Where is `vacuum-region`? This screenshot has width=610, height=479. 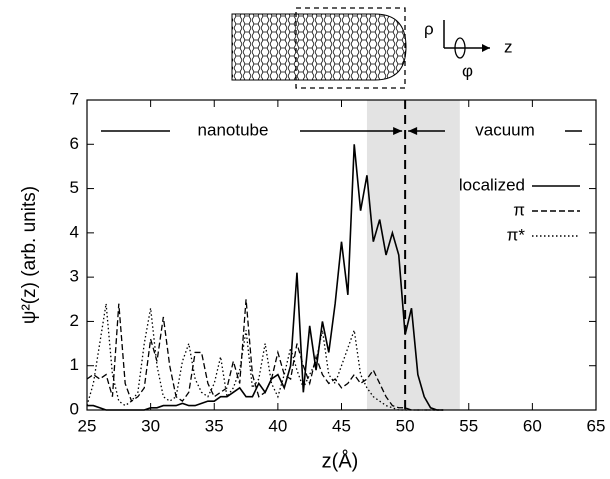 vacuum-region is located at coordinates (413, 255).